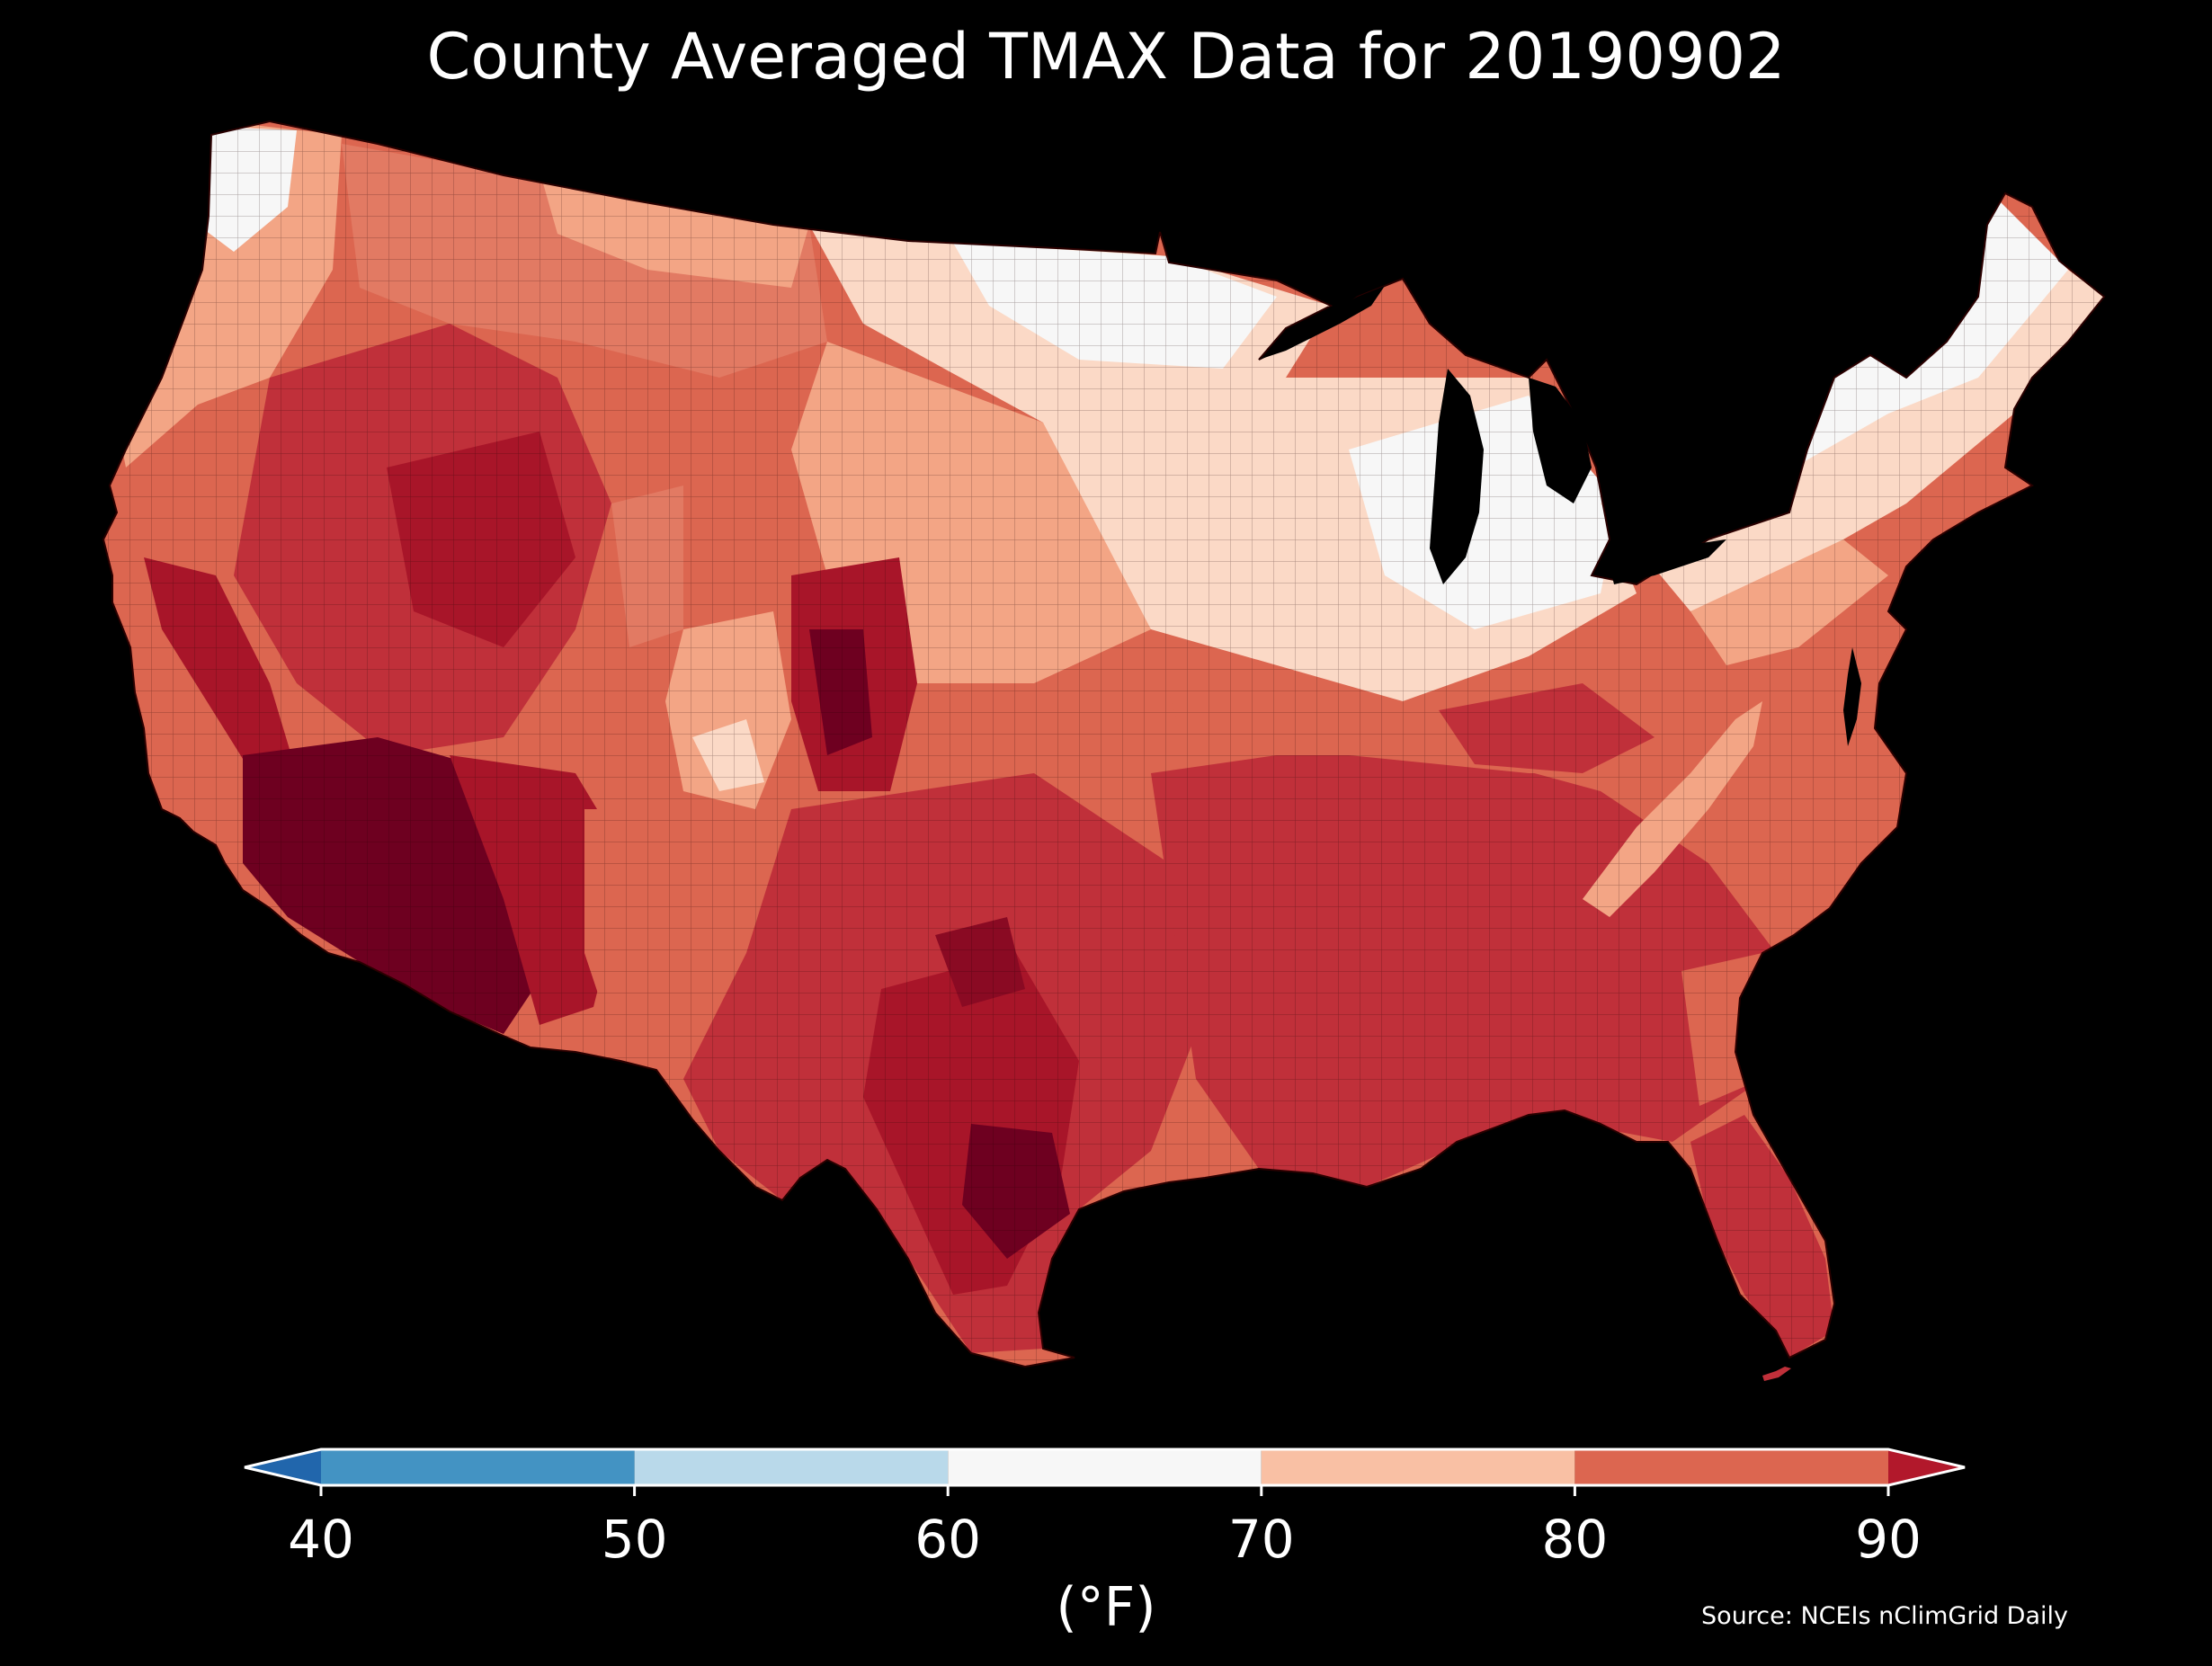  I want to click on source-note: Source: NCEIs nClimGrid Daily, so click(1884, 1616).